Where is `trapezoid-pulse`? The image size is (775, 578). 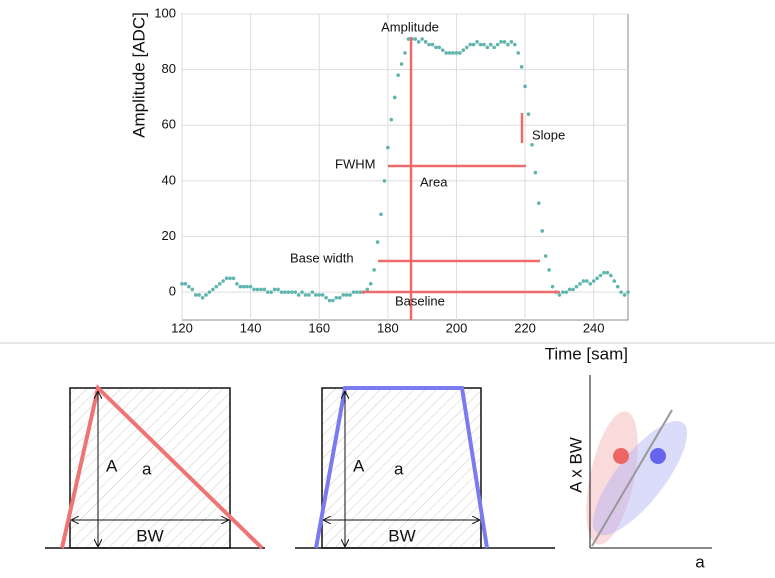 trapezoid-pulse is located at coordinates (401, 467).